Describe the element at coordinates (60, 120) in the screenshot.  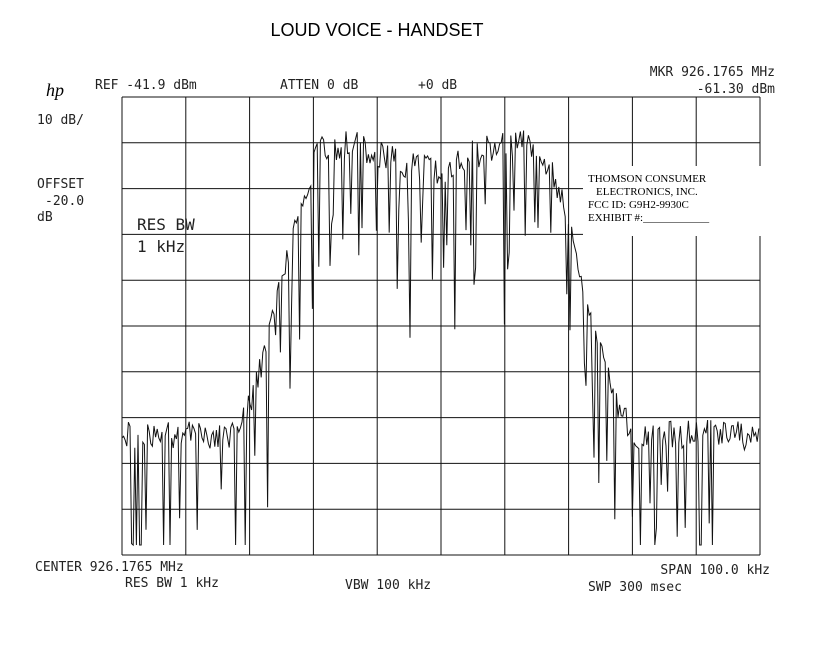
I see `scale: 10 dB/` at that location.